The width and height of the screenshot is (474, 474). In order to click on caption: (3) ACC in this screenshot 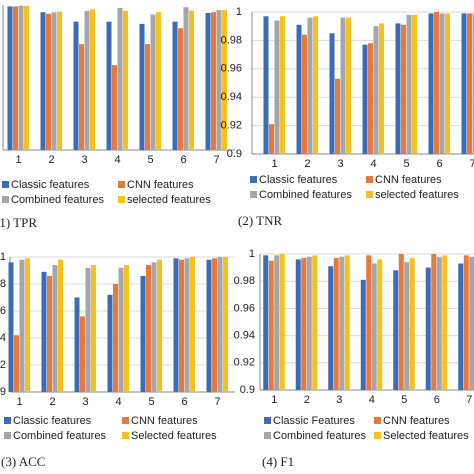, I will do `click(23, 461)`.